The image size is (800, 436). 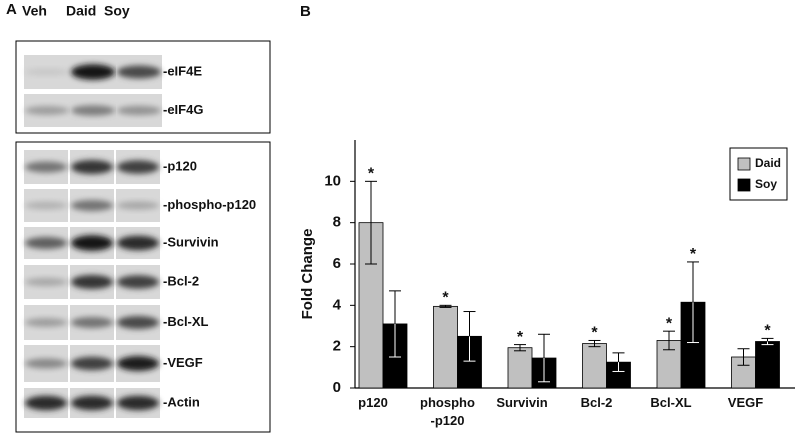 What do you see at coordinates (143, 87) in the screenshot?
I see `blot-box` at bounding box center [143, 87].